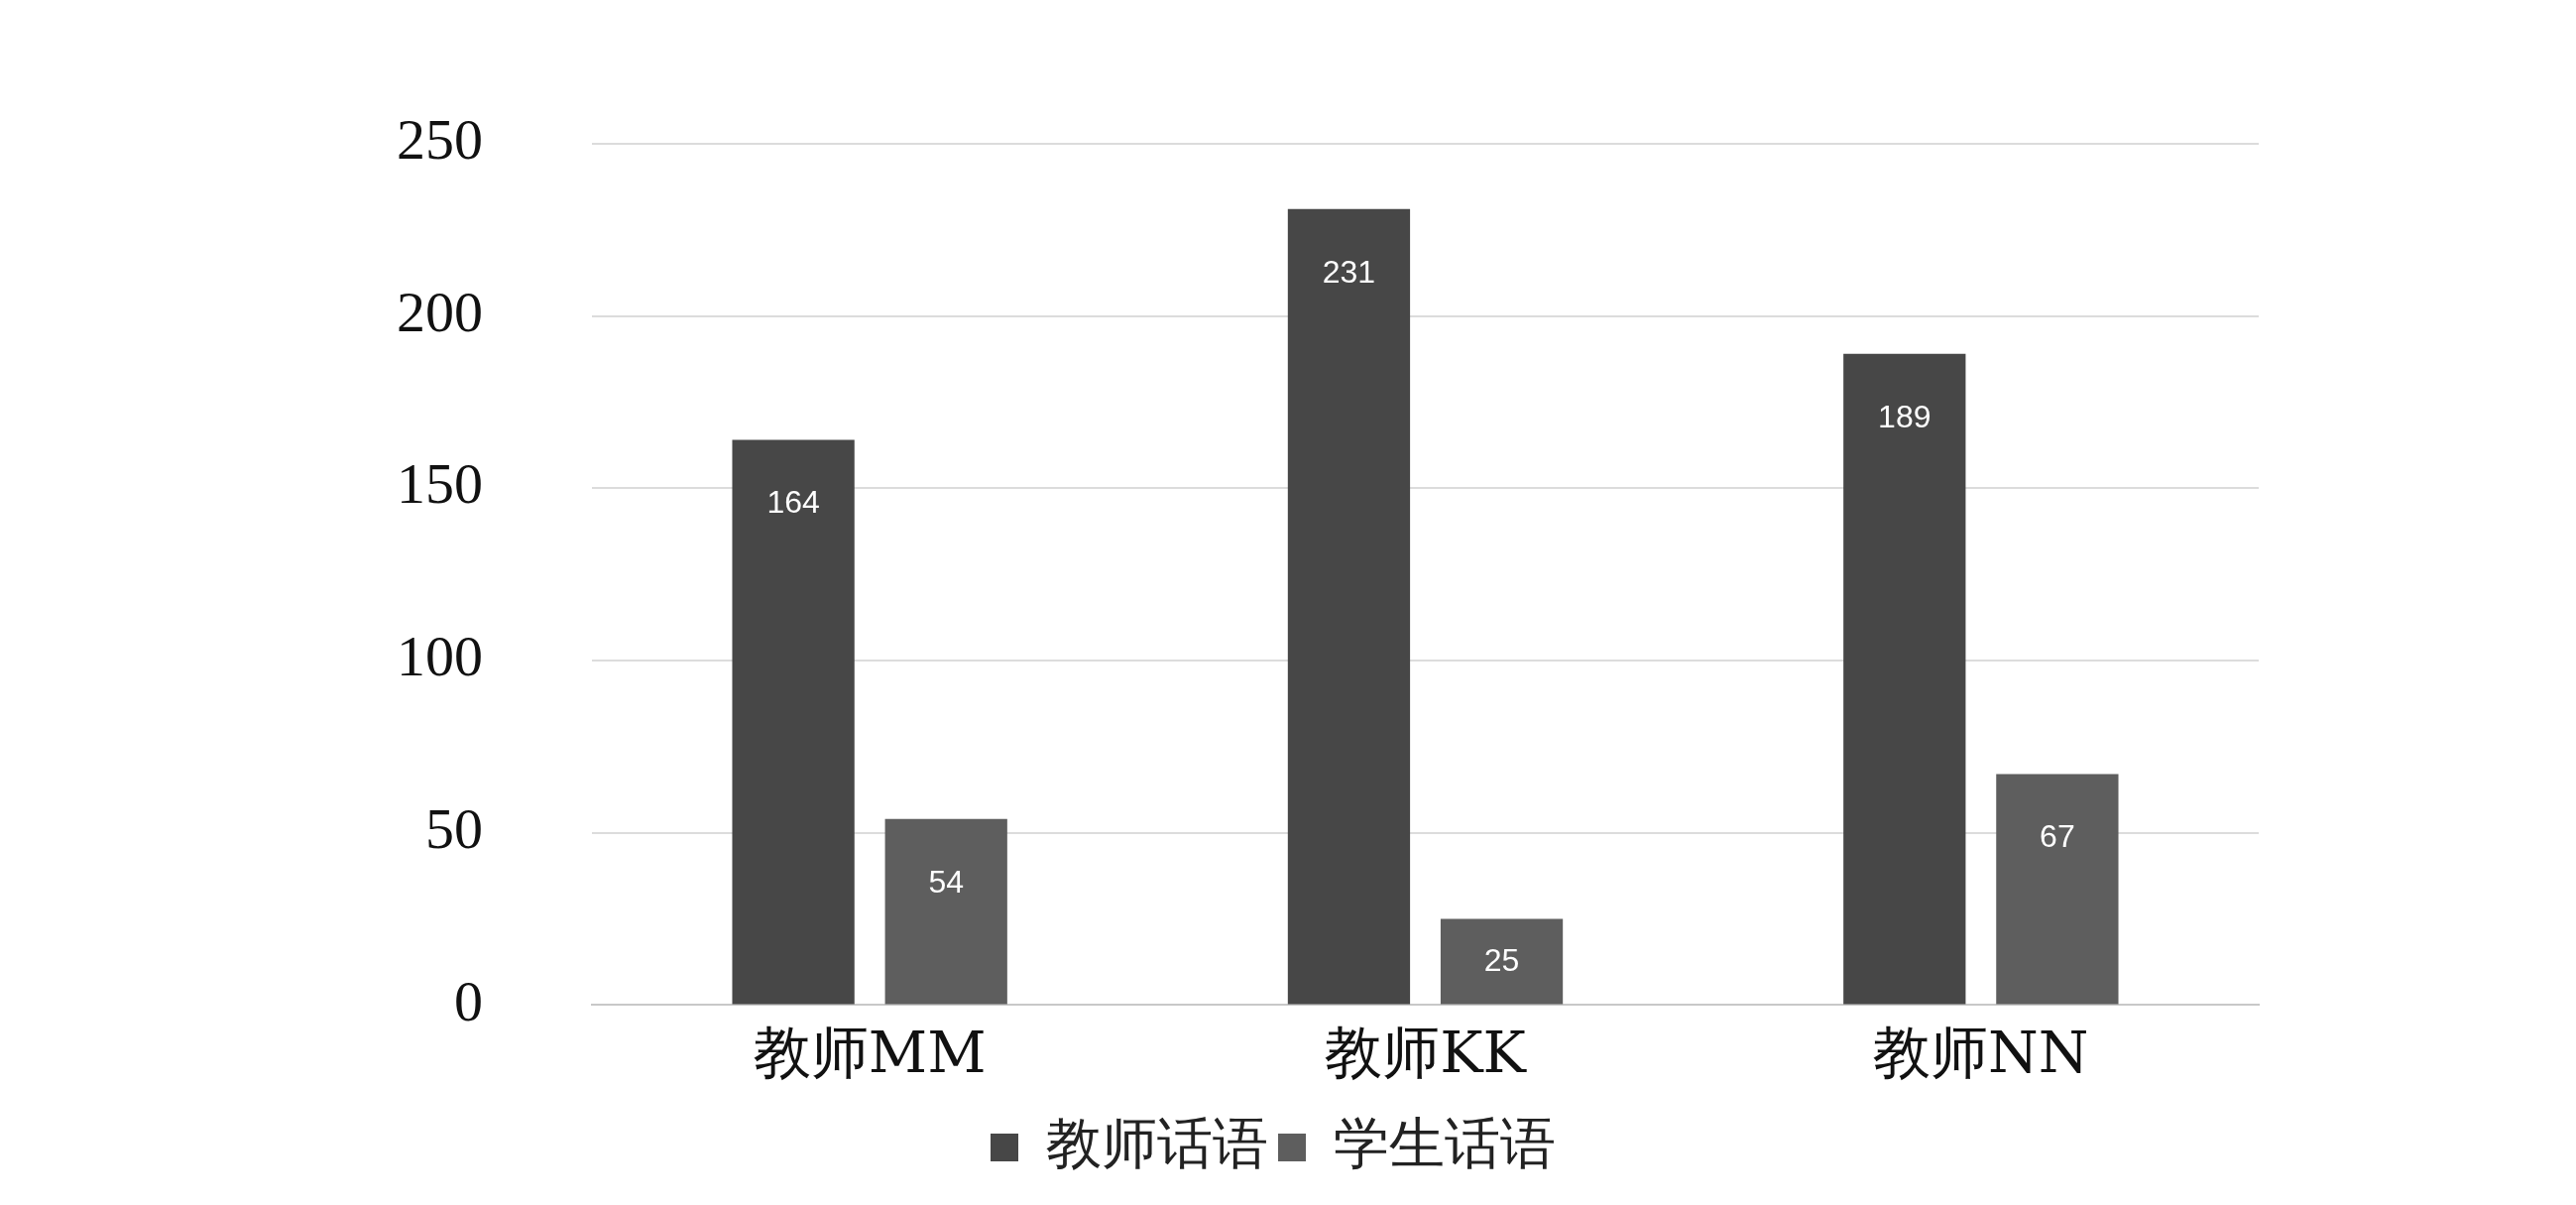  What do you see at coordinates (870, 1053) in the screenshot?
I see `x-tick-label: 教师MM` at bounding box center [870, 1053].